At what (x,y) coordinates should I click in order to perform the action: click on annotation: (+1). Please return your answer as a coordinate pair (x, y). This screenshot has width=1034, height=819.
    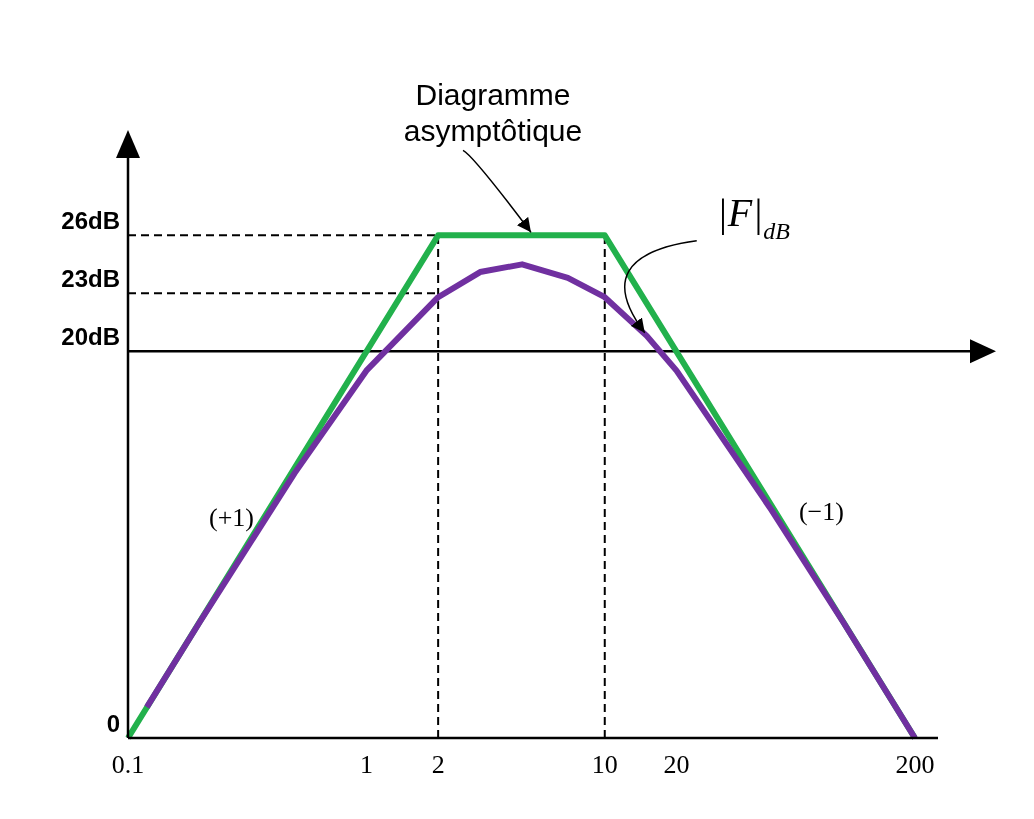
    Looking at the image, I should click on (232, 517).